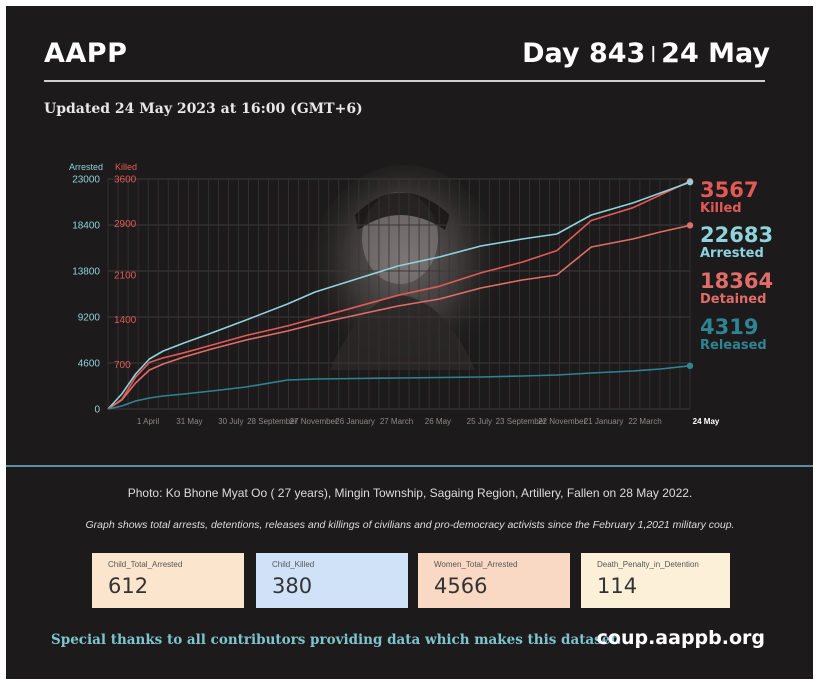  Describe the element at coordinates (479, 421) in the screenshot. I see `x-tick-label: 25 July` at that location.